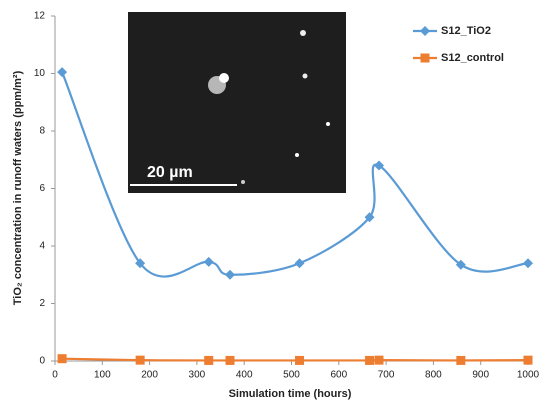 This screenshot has width=541, height=402. Describe the element at coordinates (480, 375) in the screenshot. I see `x-tick-label: 900` at that location.